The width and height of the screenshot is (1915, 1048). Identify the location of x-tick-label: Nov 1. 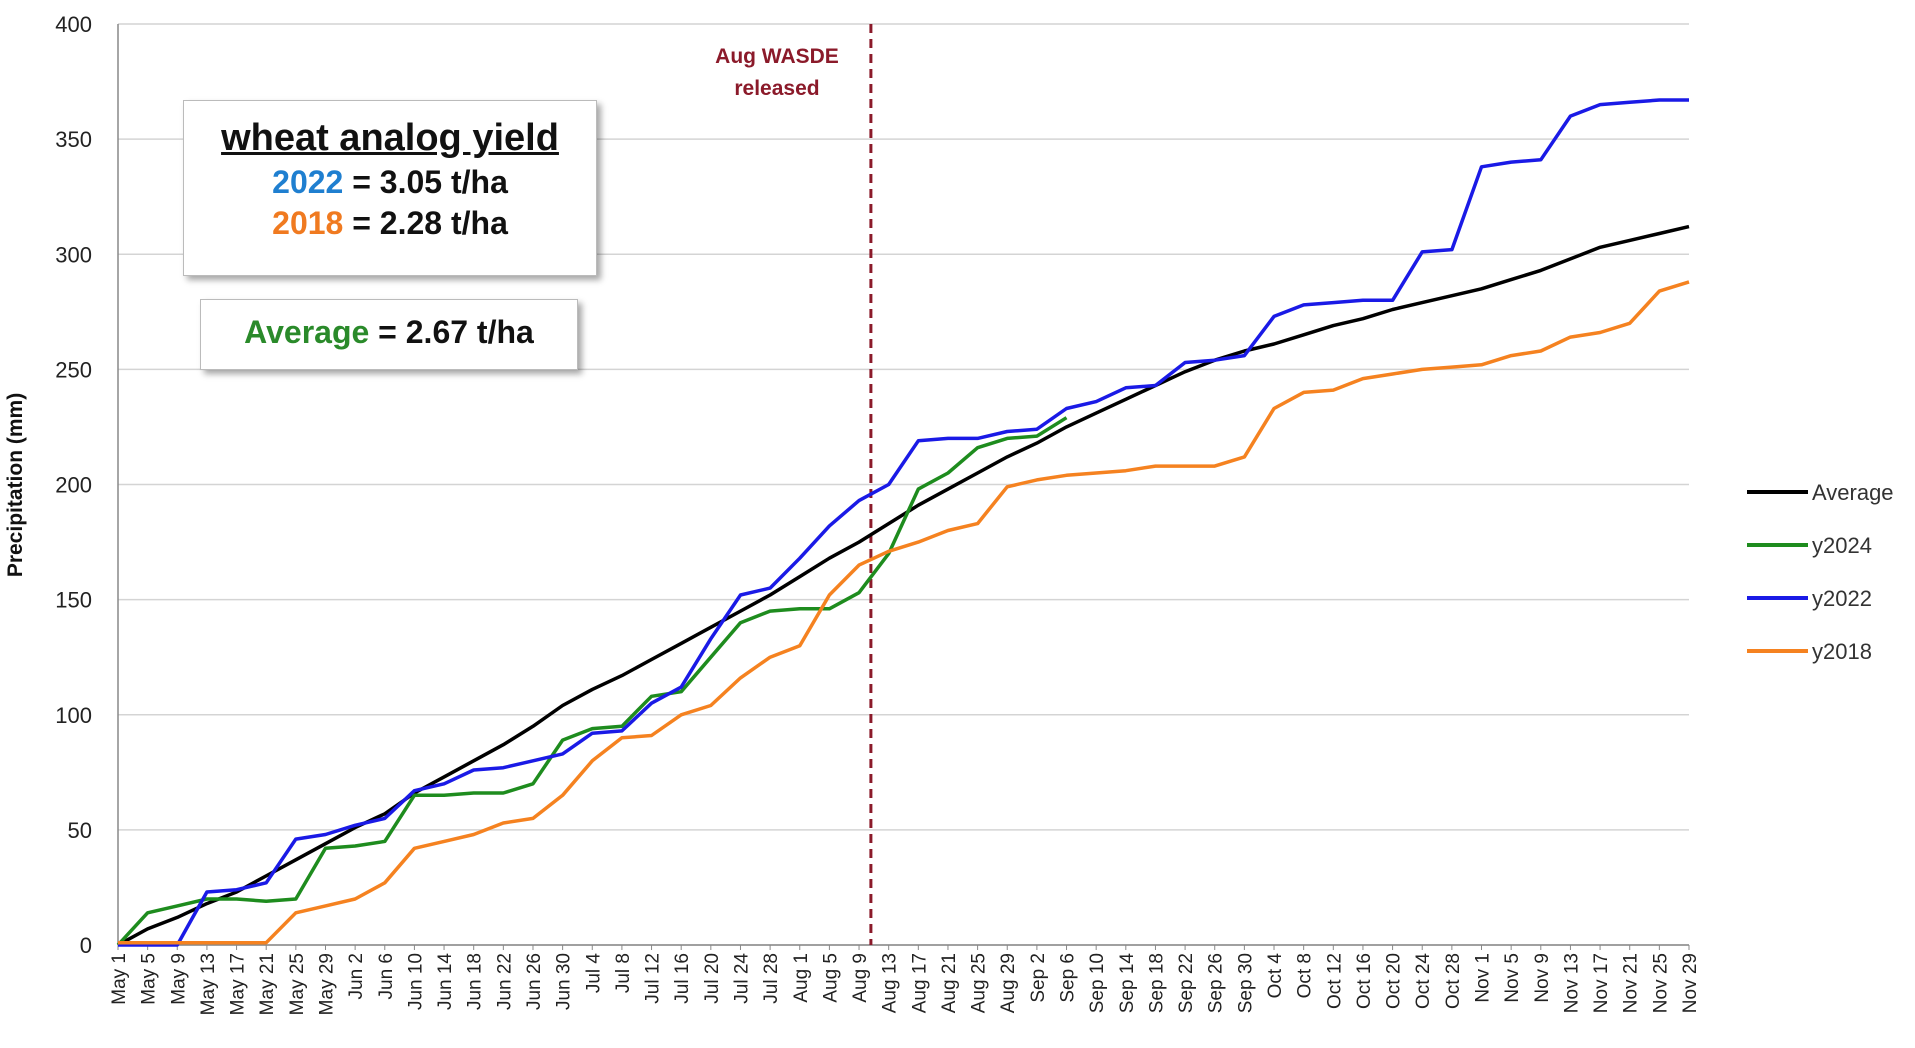
(1483, 978).